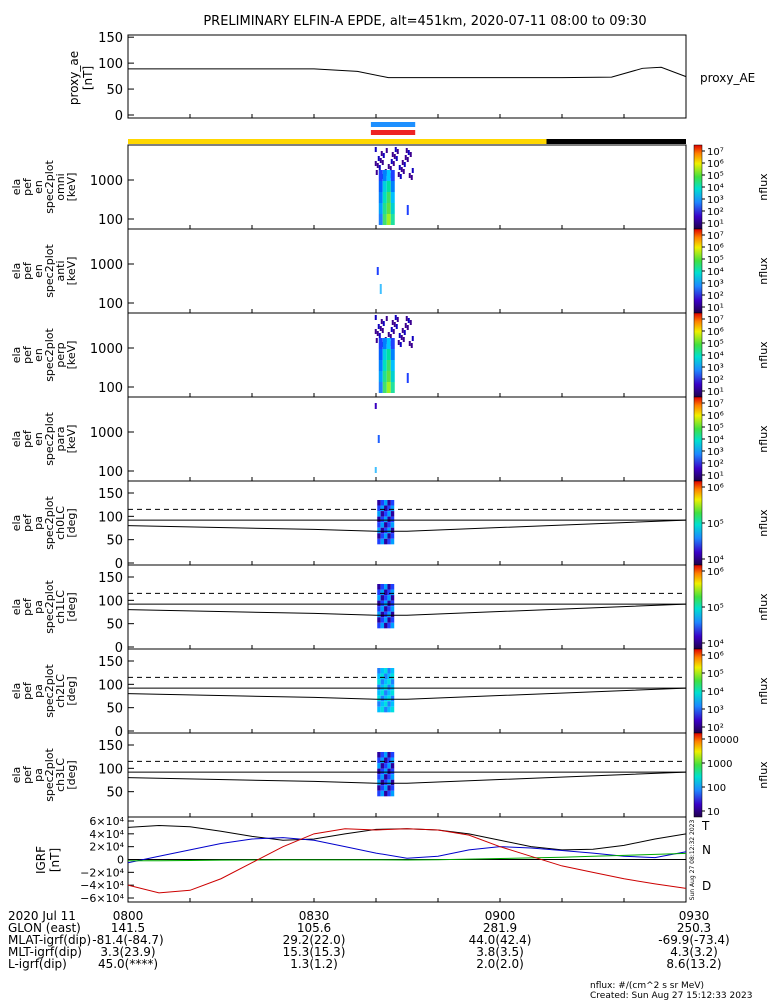 The height and width of the screenshot is (1000, 775). I want to click on y-tick-label: 50, so click(114, 625).